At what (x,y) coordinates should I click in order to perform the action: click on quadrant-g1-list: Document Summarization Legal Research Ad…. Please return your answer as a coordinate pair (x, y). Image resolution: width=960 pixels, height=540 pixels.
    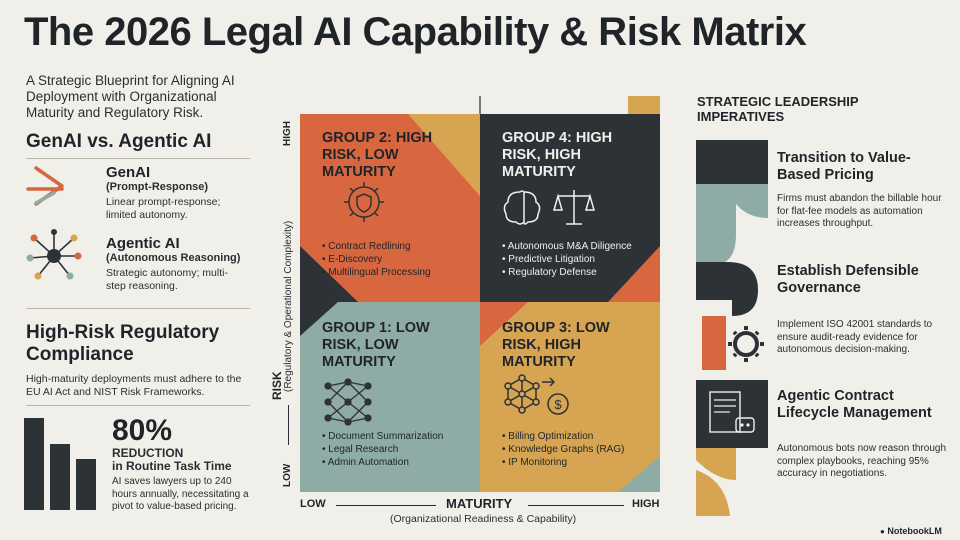
    Looking at the image, I should click on (397, 449).